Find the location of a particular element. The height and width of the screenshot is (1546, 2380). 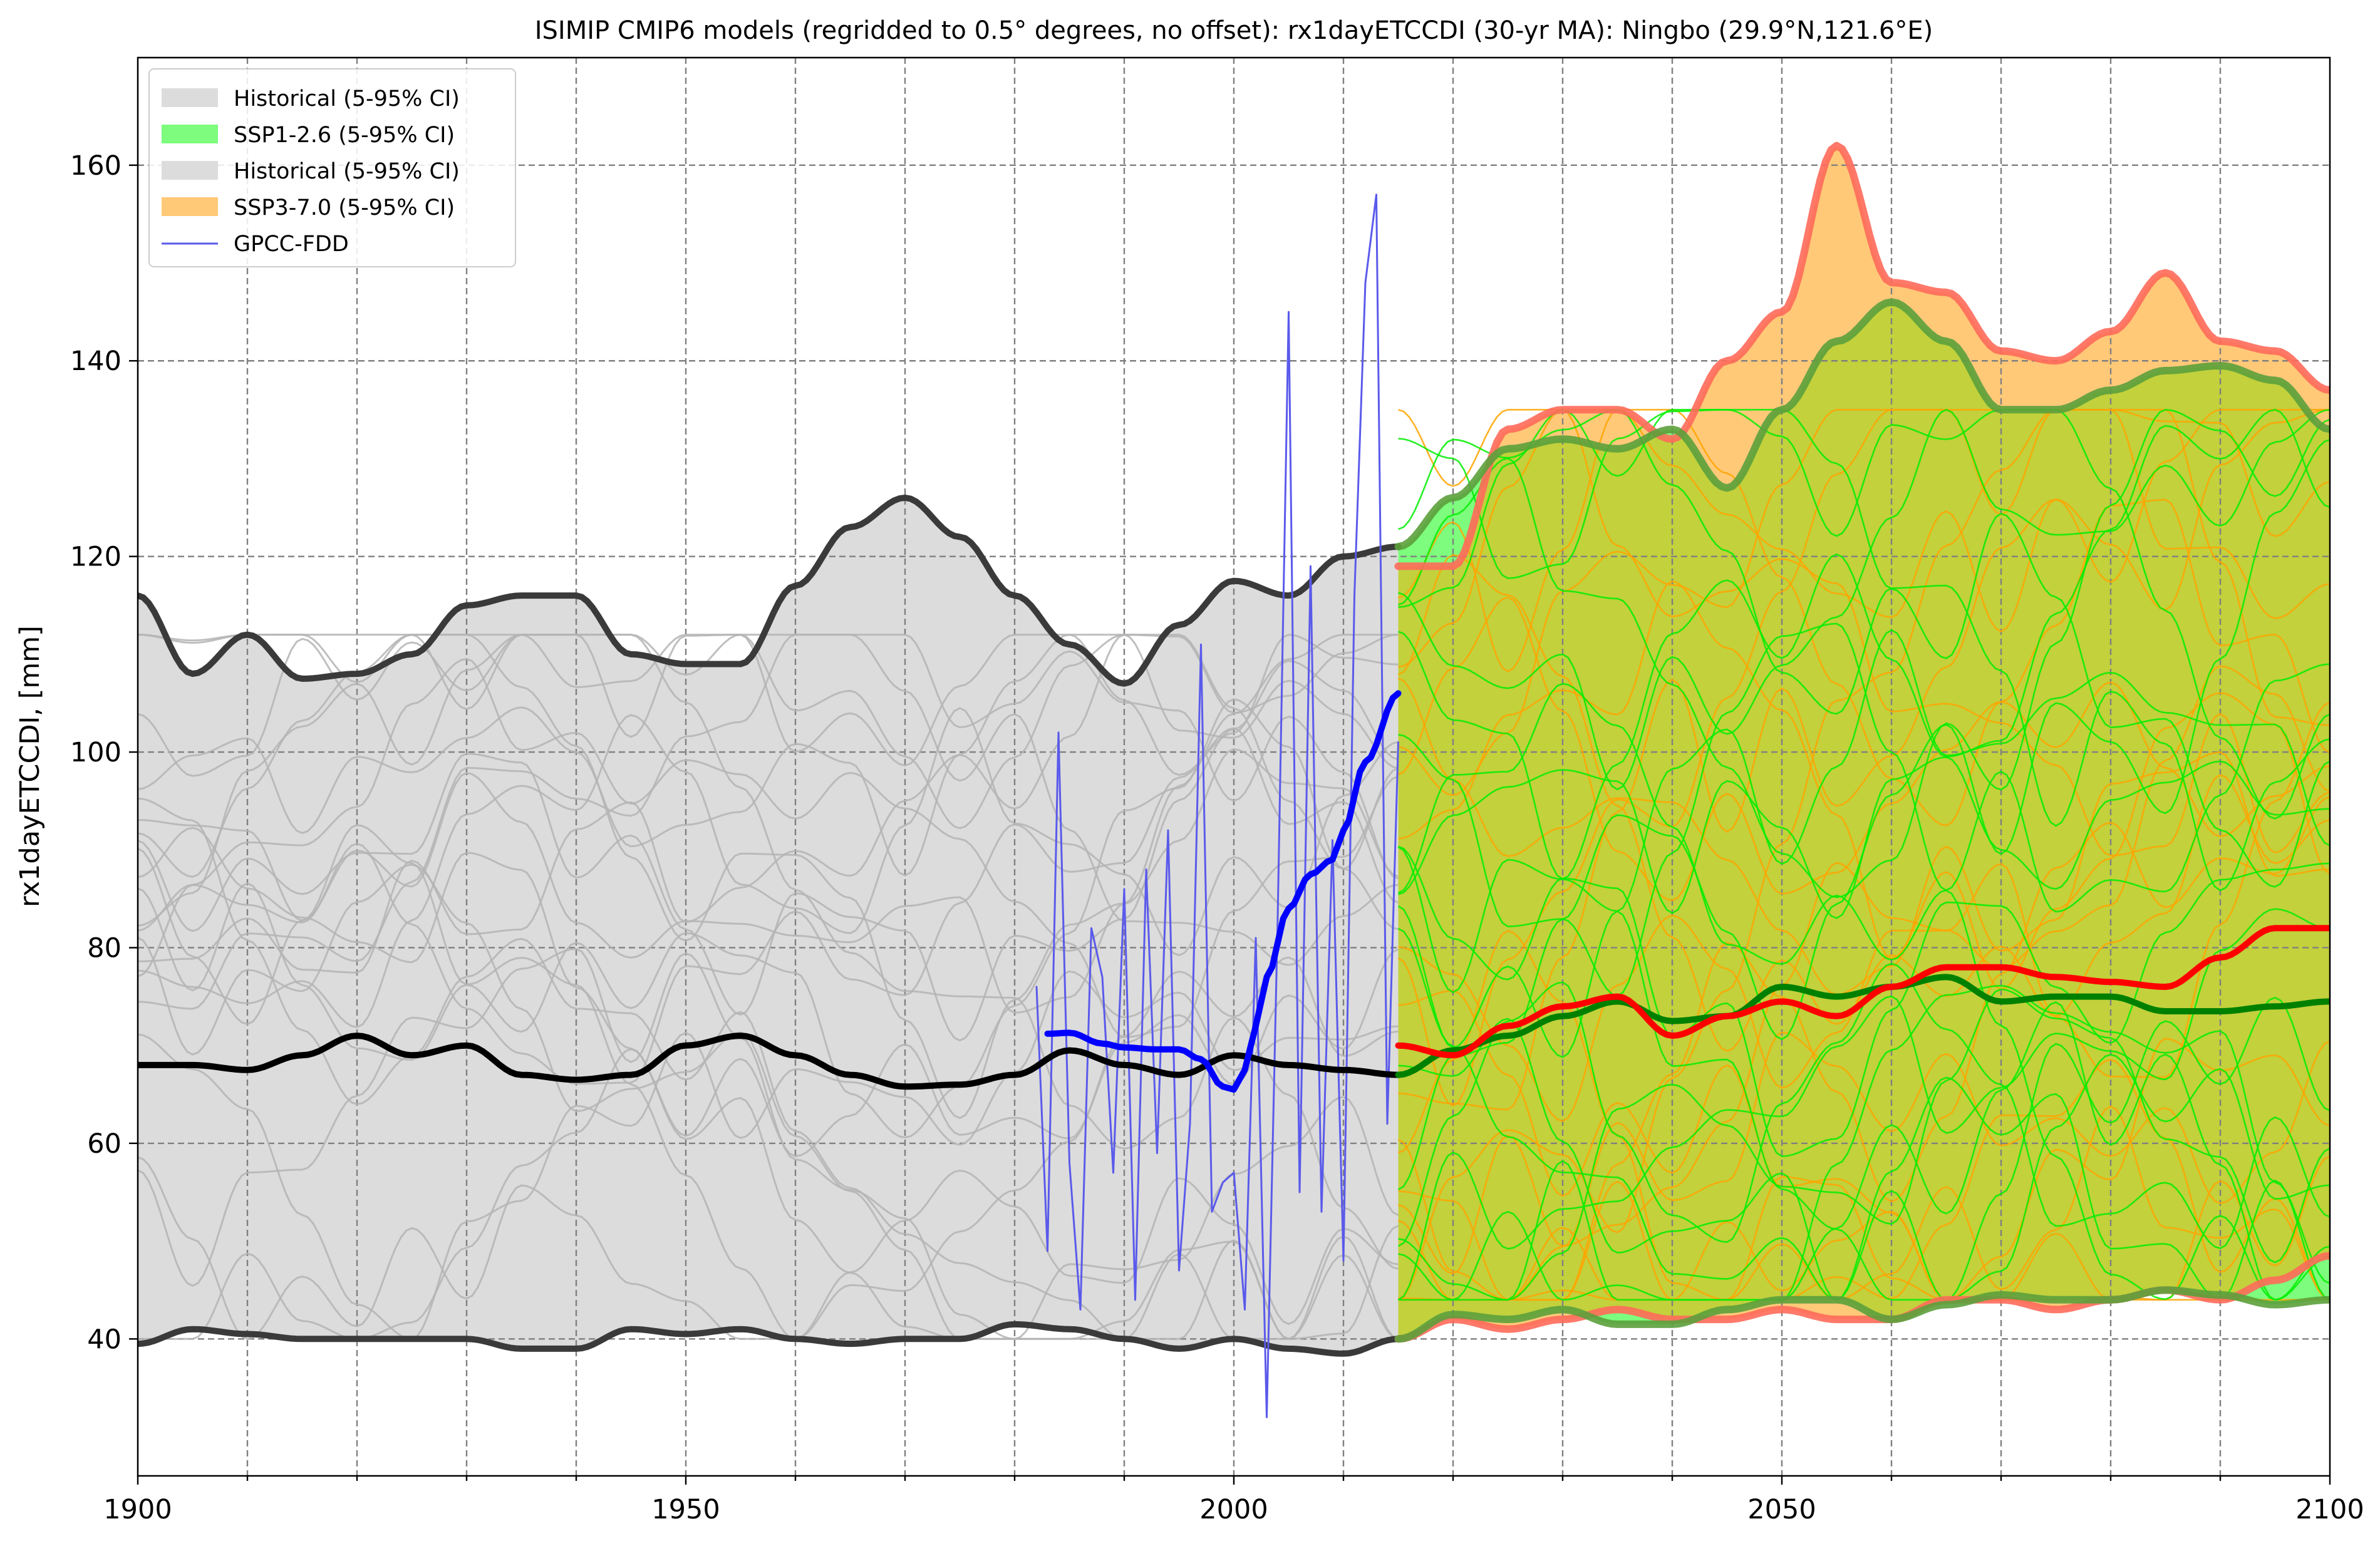

y-tick-label: 80 is located at coordinates (104, 948).